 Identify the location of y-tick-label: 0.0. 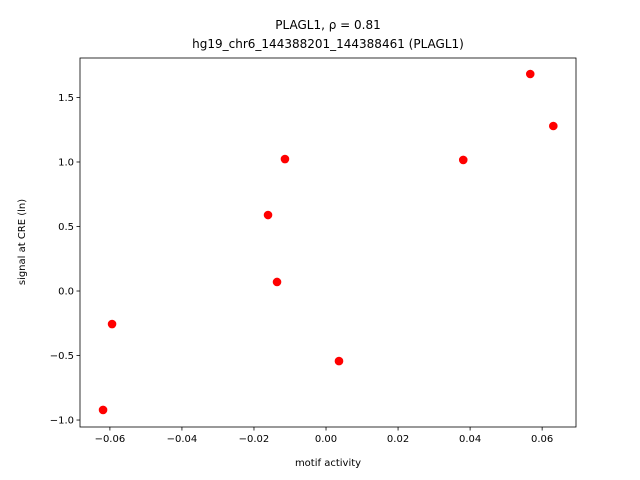
(66, 292).